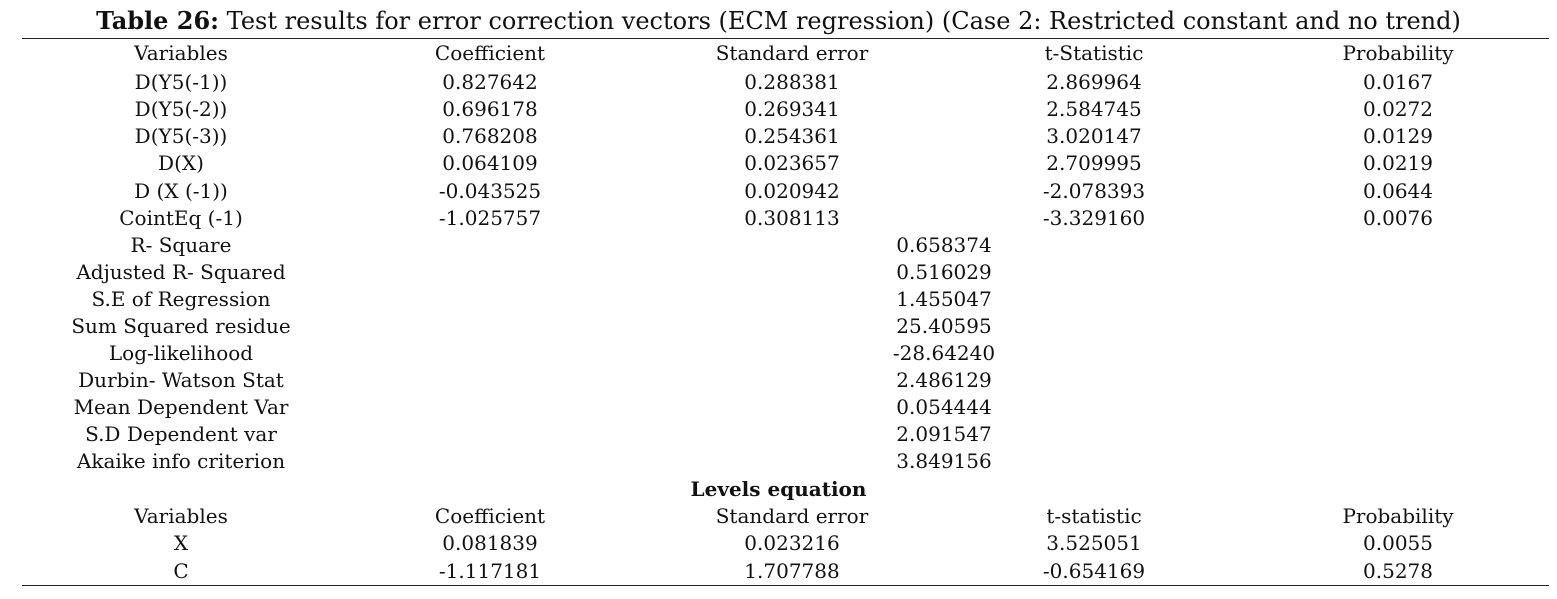 This screenshot has width=1557, height=599. I want to click on stat-value: 3.849156, so click(944, 461).